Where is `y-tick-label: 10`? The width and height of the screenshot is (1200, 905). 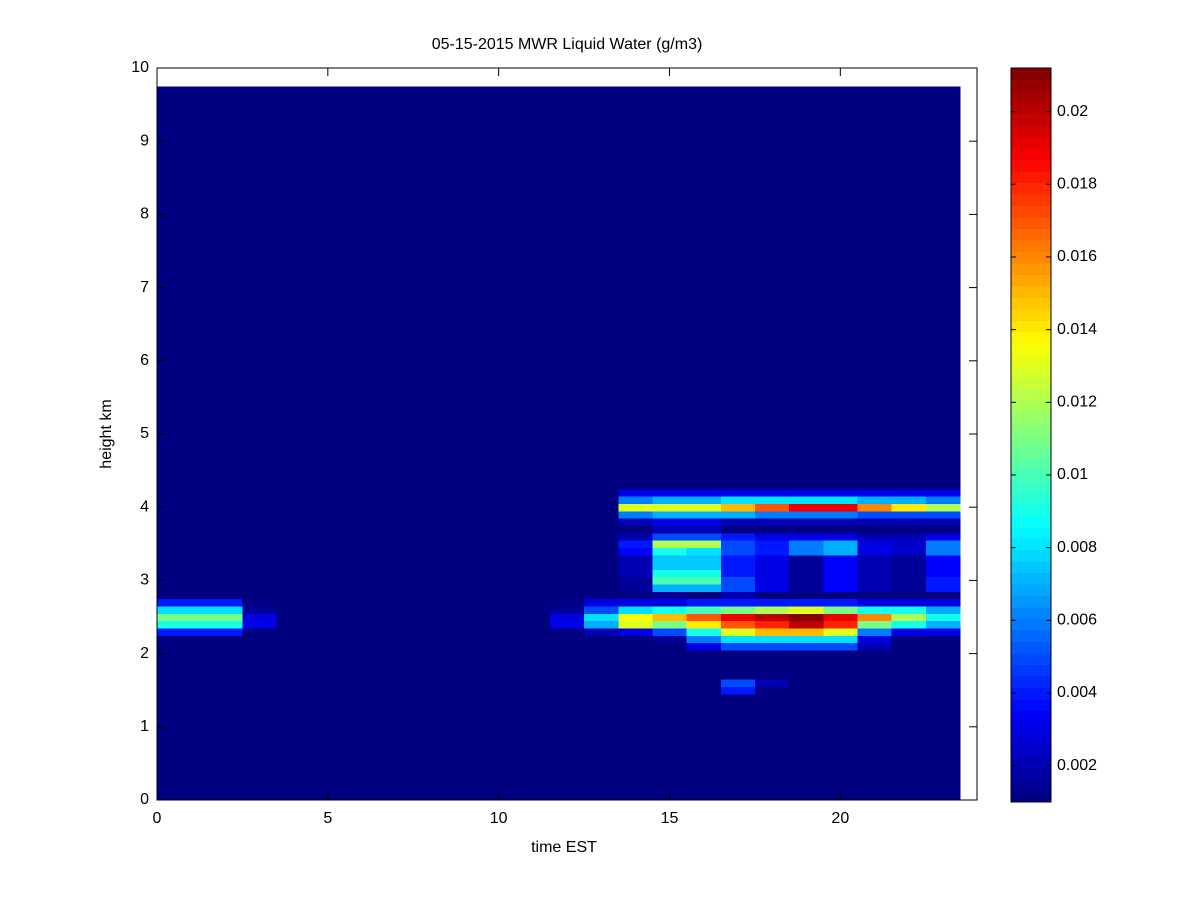 y-tick-label: 10 is located at coordinates (140, 67).